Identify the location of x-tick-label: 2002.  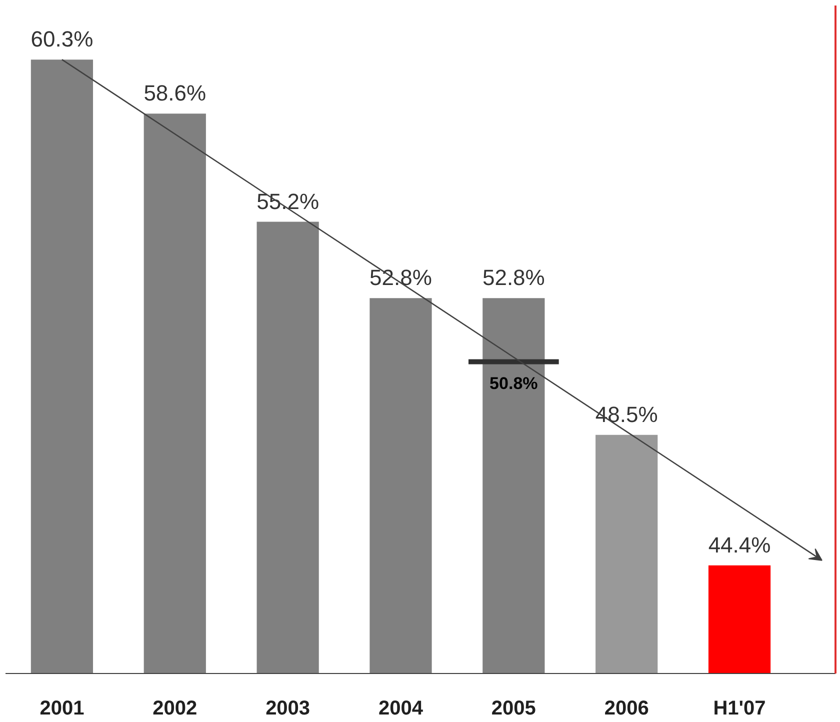
(175, 709).